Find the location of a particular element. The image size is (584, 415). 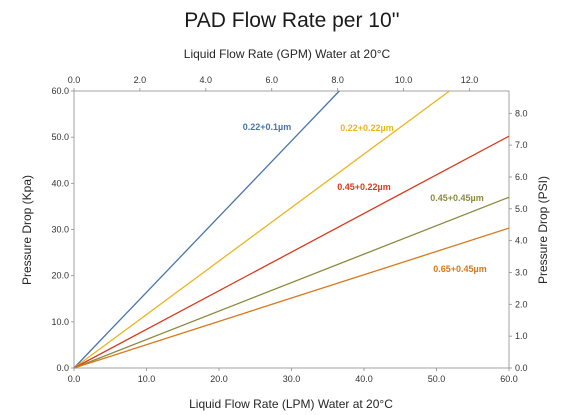

y2-tick-label: 0.0 is located at coordinates (521, 368).